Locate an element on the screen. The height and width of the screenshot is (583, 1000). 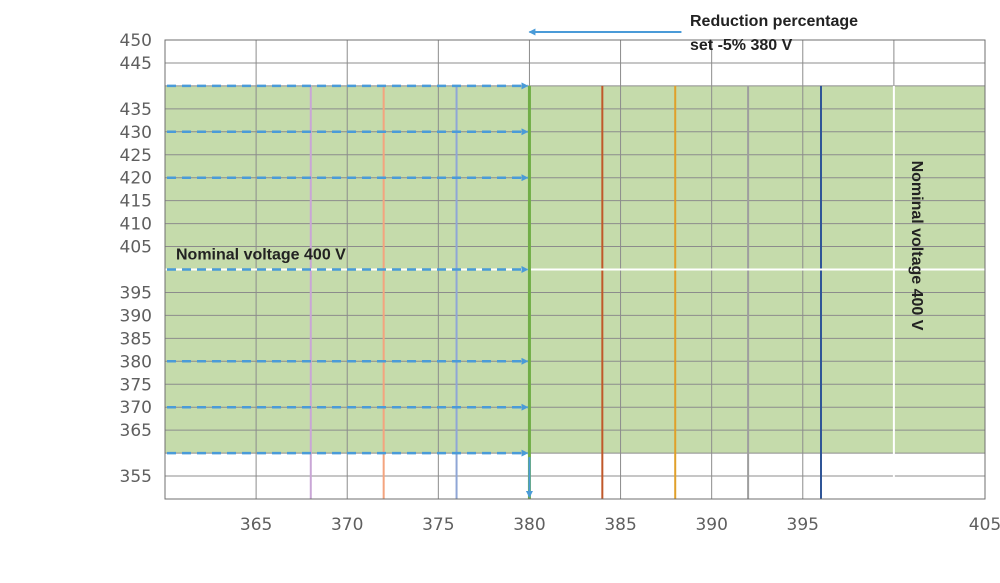
y-tick-label: 420 is located at coordinates (136, 179).